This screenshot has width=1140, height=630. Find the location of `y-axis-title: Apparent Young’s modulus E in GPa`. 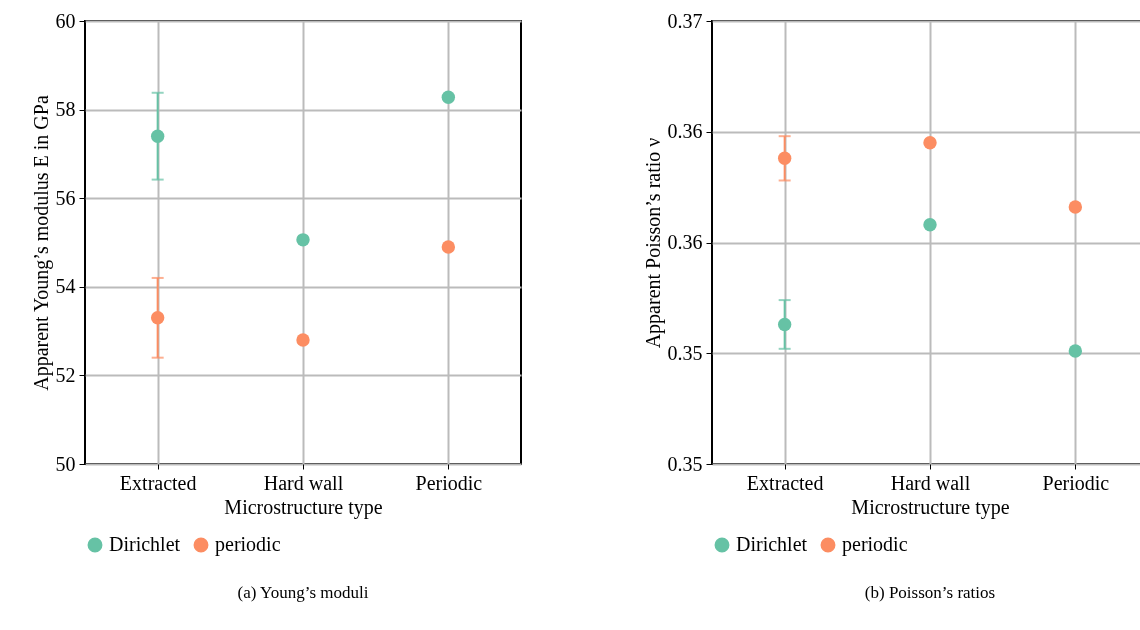

y-axis-title: Apparent Young’s modulus E in GPa is located at coordinates (41, 243).